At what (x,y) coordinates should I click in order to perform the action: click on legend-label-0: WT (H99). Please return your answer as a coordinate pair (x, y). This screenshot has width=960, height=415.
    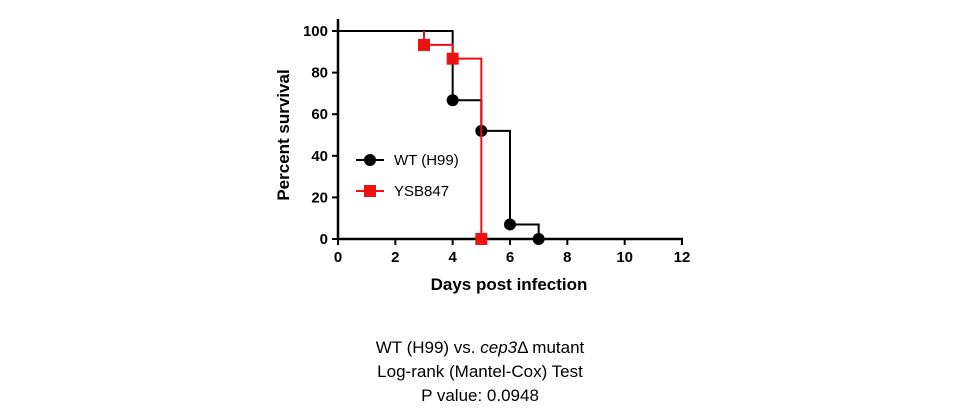
    Looking at the image, I should click on (426, 160).